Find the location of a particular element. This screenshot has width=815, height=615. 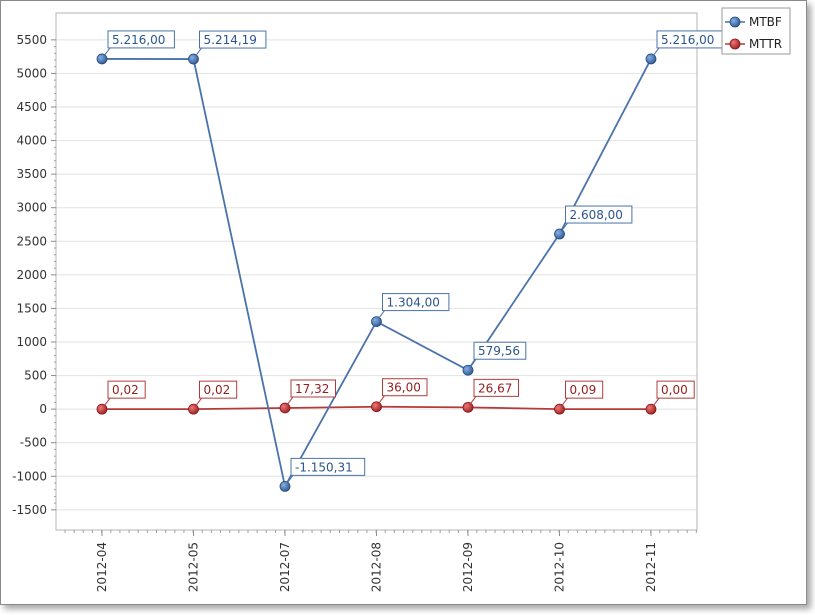

y-tick-label: 2500 is located at coordinates (31, 241).